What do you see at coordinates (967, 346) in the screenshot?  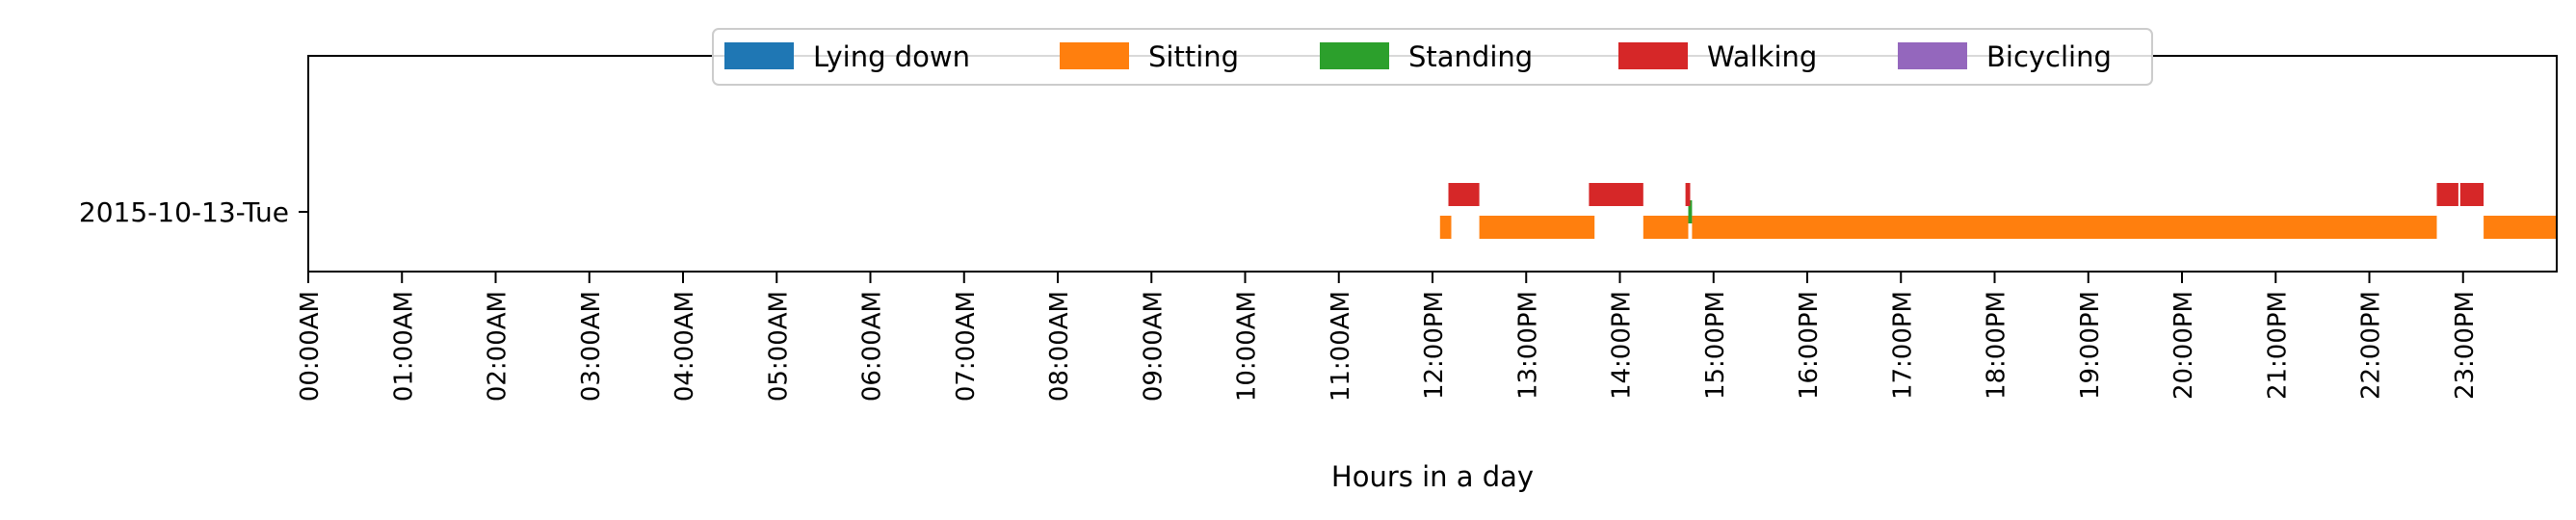 I see `x-tick-label: 07:00AM` at bounding box center [967, 346].